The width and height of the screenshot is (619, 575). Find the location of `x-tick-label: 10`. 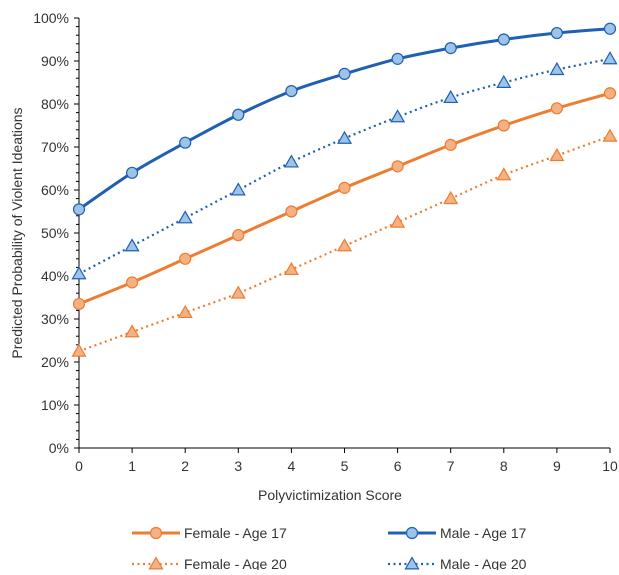

x-tick-label: 10 is located at coordinates (610, 466).